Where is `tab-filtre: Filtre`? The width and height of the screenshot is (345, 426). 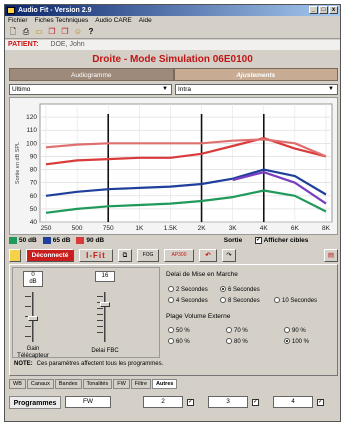 tab-filtre: Filtre is located at coordinates (141, 384).